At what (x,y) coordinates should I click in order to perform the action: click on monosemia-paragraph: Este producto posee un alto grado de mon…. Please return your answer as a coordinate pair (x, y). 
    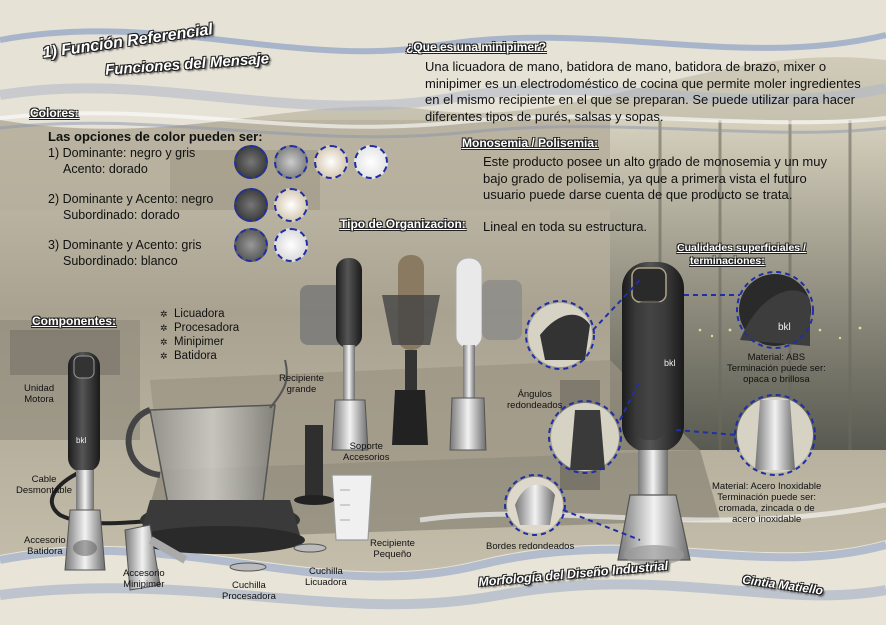
    Looking at the image, I should click on (655, 178).